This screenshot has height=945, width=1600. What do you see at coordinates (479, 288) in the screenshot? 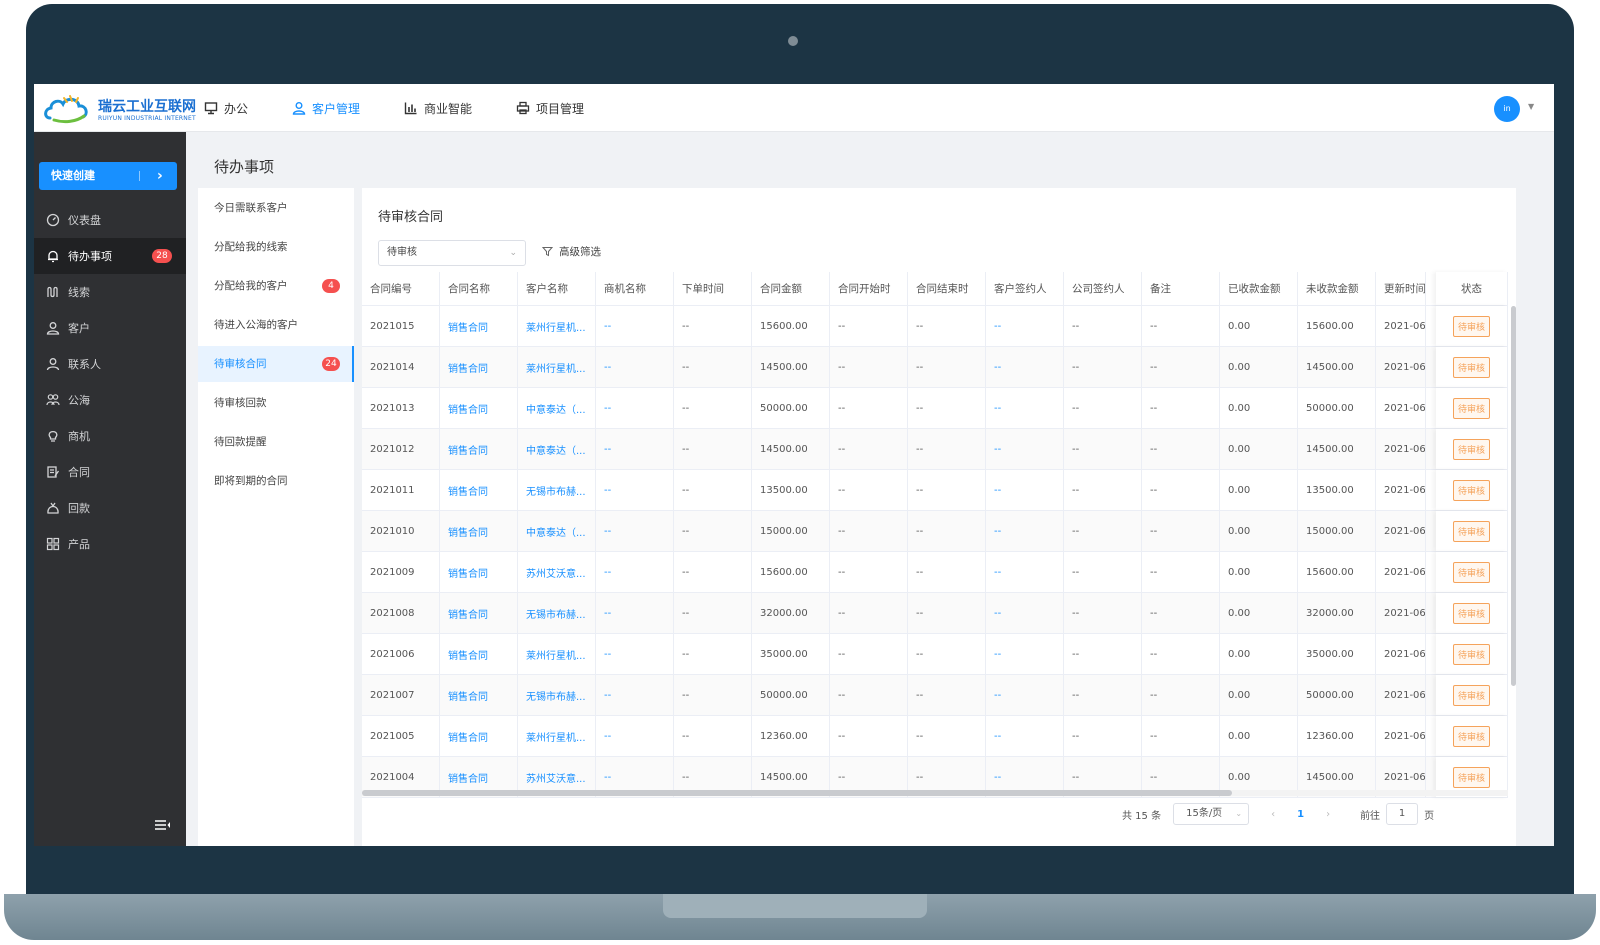
I see `column-header: 合同名称` at bounding box center [479, 288].